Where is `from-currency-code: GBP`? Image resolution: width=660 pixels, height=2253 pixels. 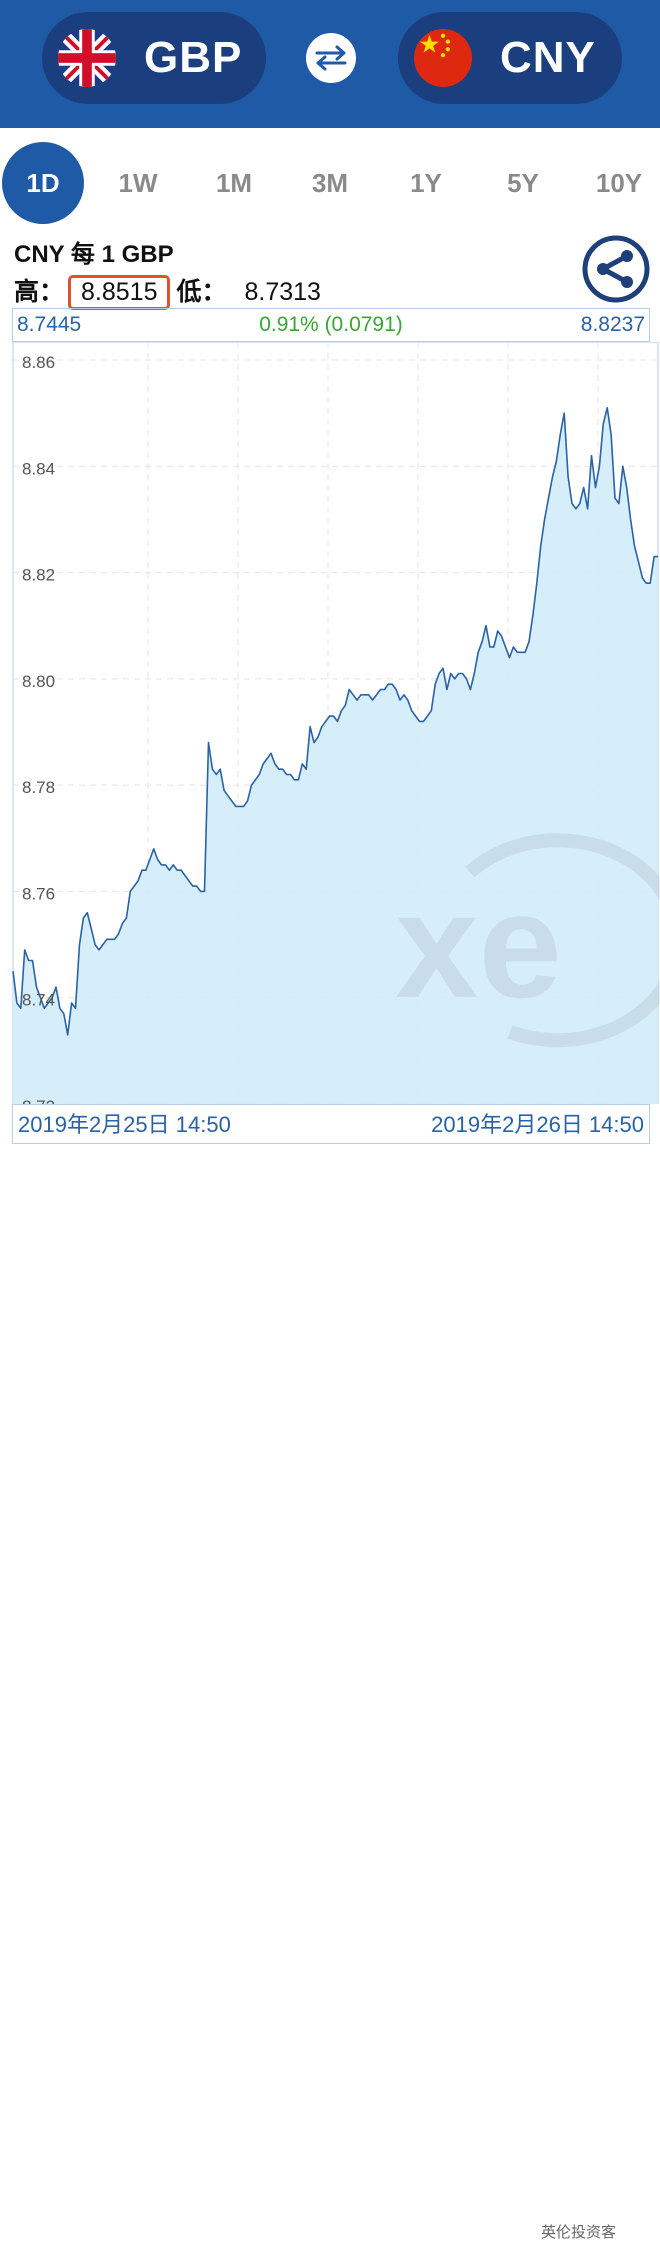
from-currency-code: GBP is located at coordinates (193, 57).